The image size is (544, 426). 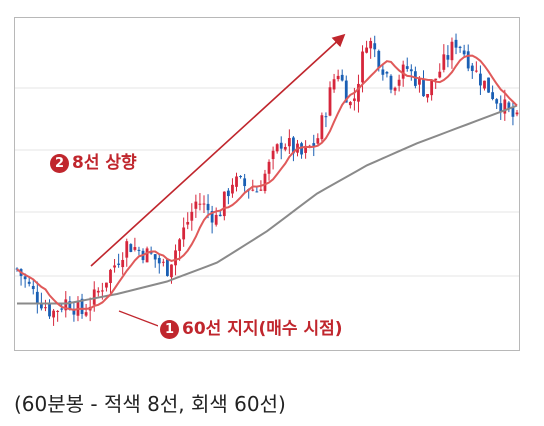 I want to click on chart-caption: (60분봉 - 적색 8선, 회색 60선), so click(x=150, y=404).